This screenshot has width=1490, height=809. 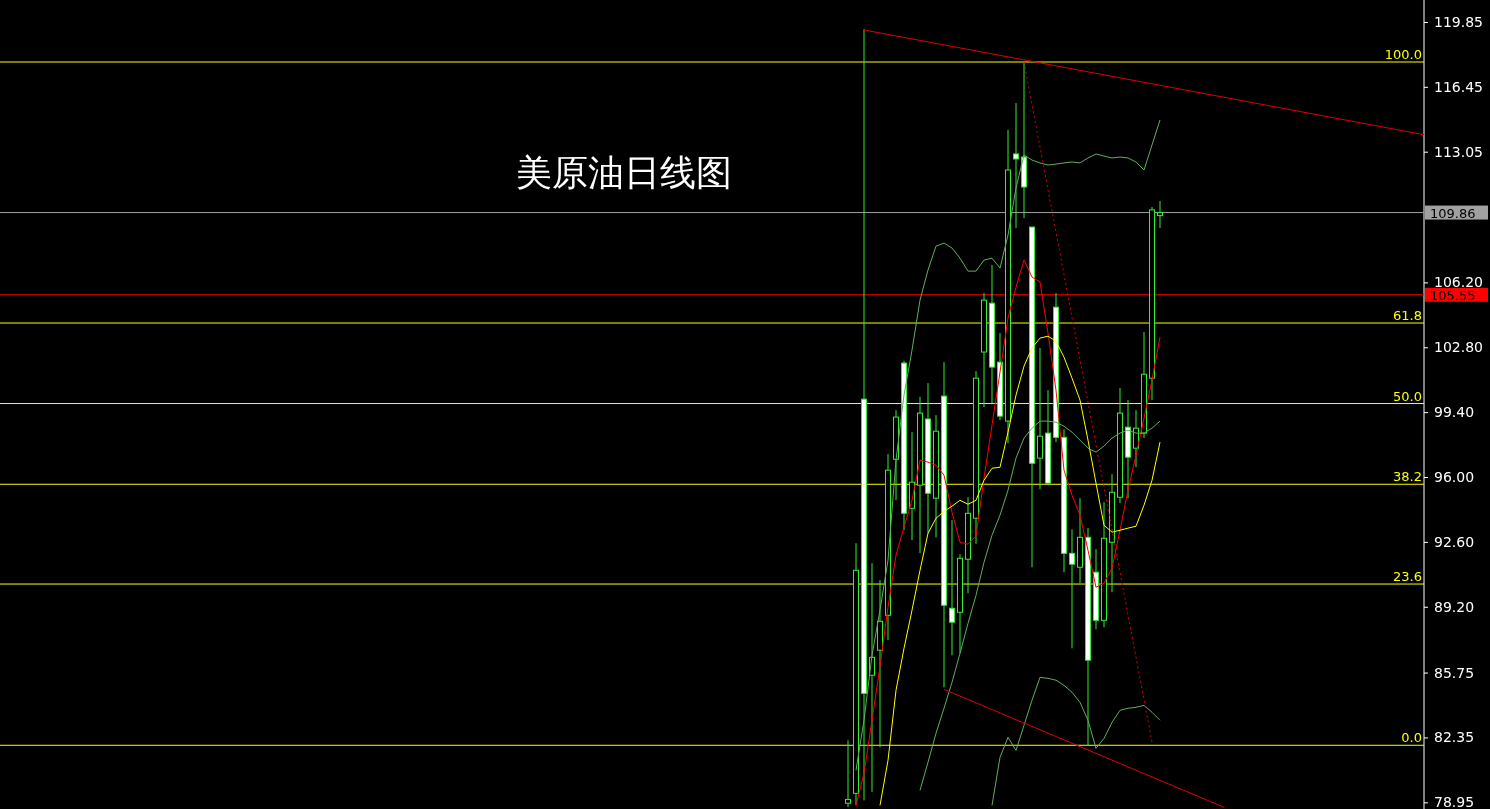 I want to click on y-tick-label: 102.80, so click(x=1458, y=347).